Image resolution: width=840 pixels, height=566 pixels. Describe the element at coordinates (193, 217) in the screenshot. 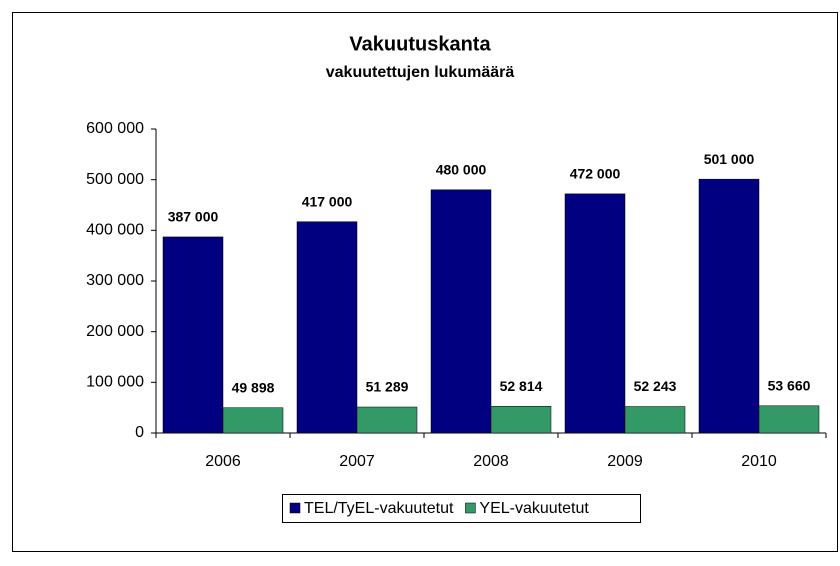

I see `value-label: 387 000` at that location.